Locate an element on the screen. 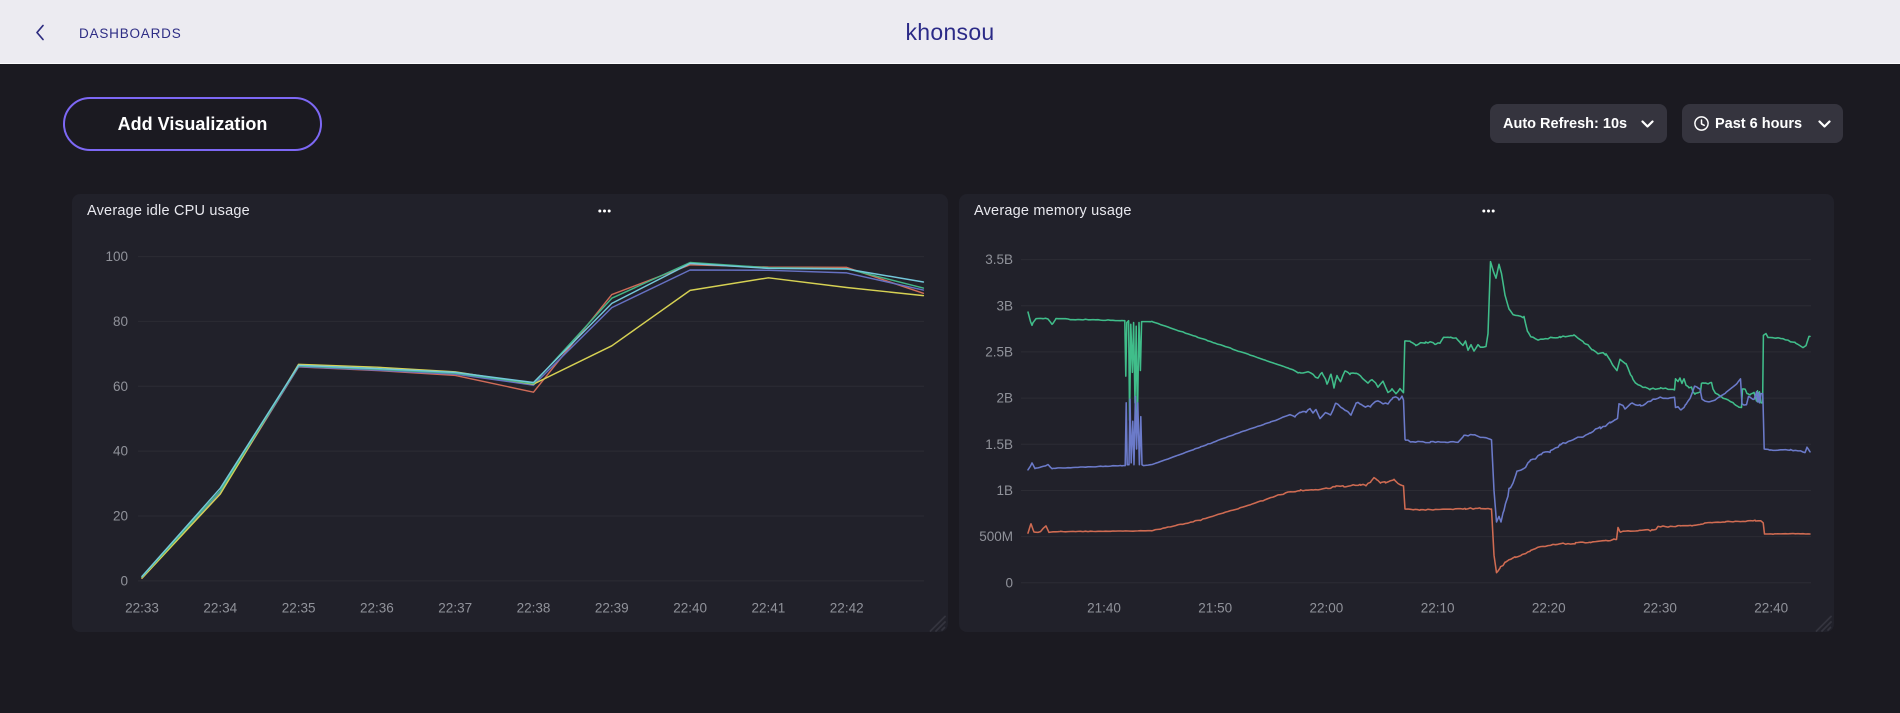  svg-text: 40 is located at coordinates (120, 451).